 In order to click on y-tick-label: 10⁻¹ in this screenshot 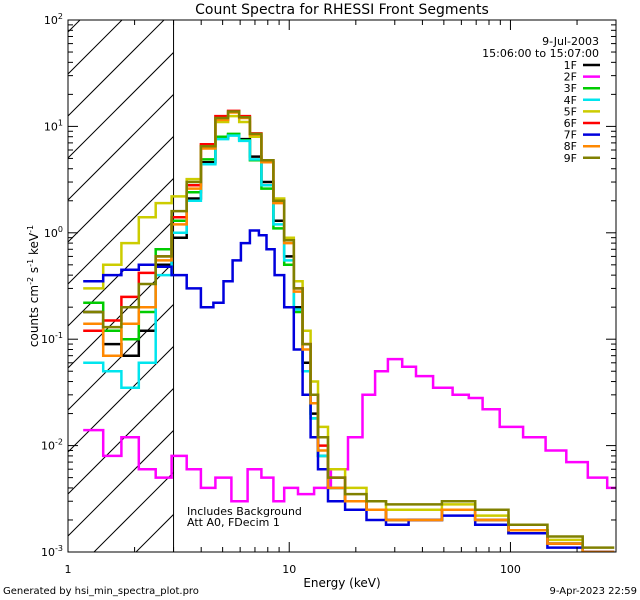, I will do `click(52, 338)`.